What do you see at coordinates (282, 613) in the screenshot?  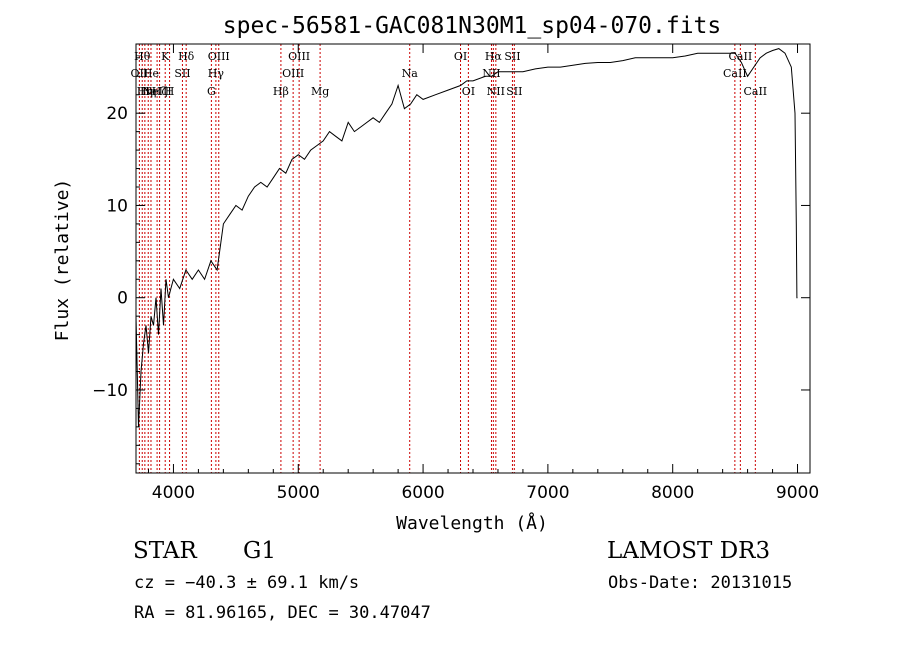 I see `ra-dec-coordinates: RA = 81.96165, DEC = 30.47047` at bounding box center [282, 613].